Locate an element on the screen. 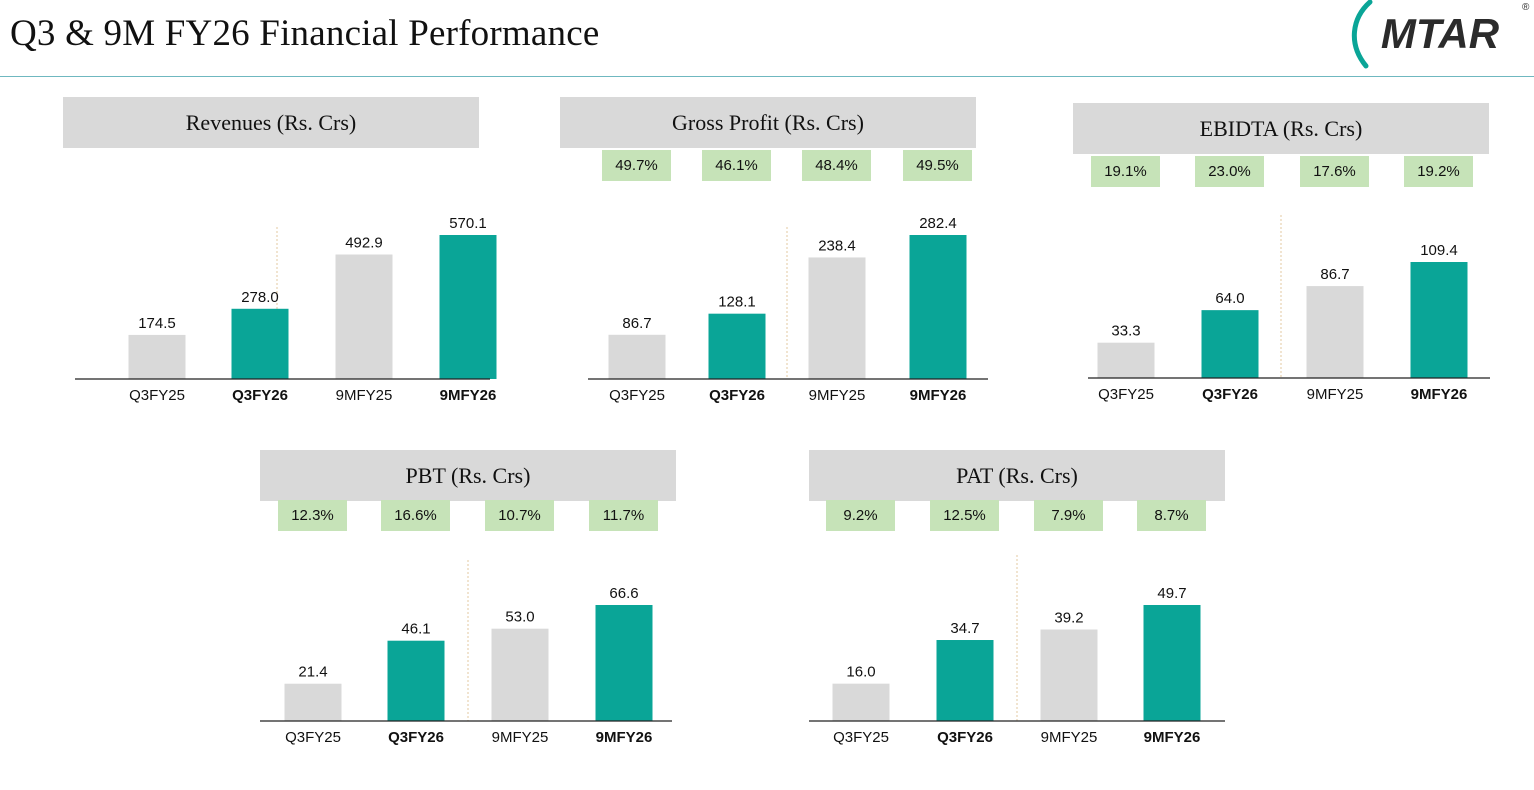 The image size is (1534, 790). data-label: 128.1 is located at coordinates (737, 302).